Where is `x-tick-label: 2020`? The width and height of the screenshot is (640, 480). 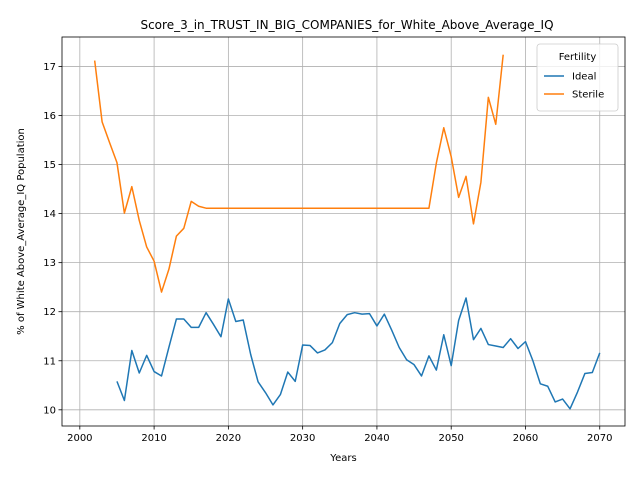 x-tick-label: 2020 is located at coordinates (228, 438).